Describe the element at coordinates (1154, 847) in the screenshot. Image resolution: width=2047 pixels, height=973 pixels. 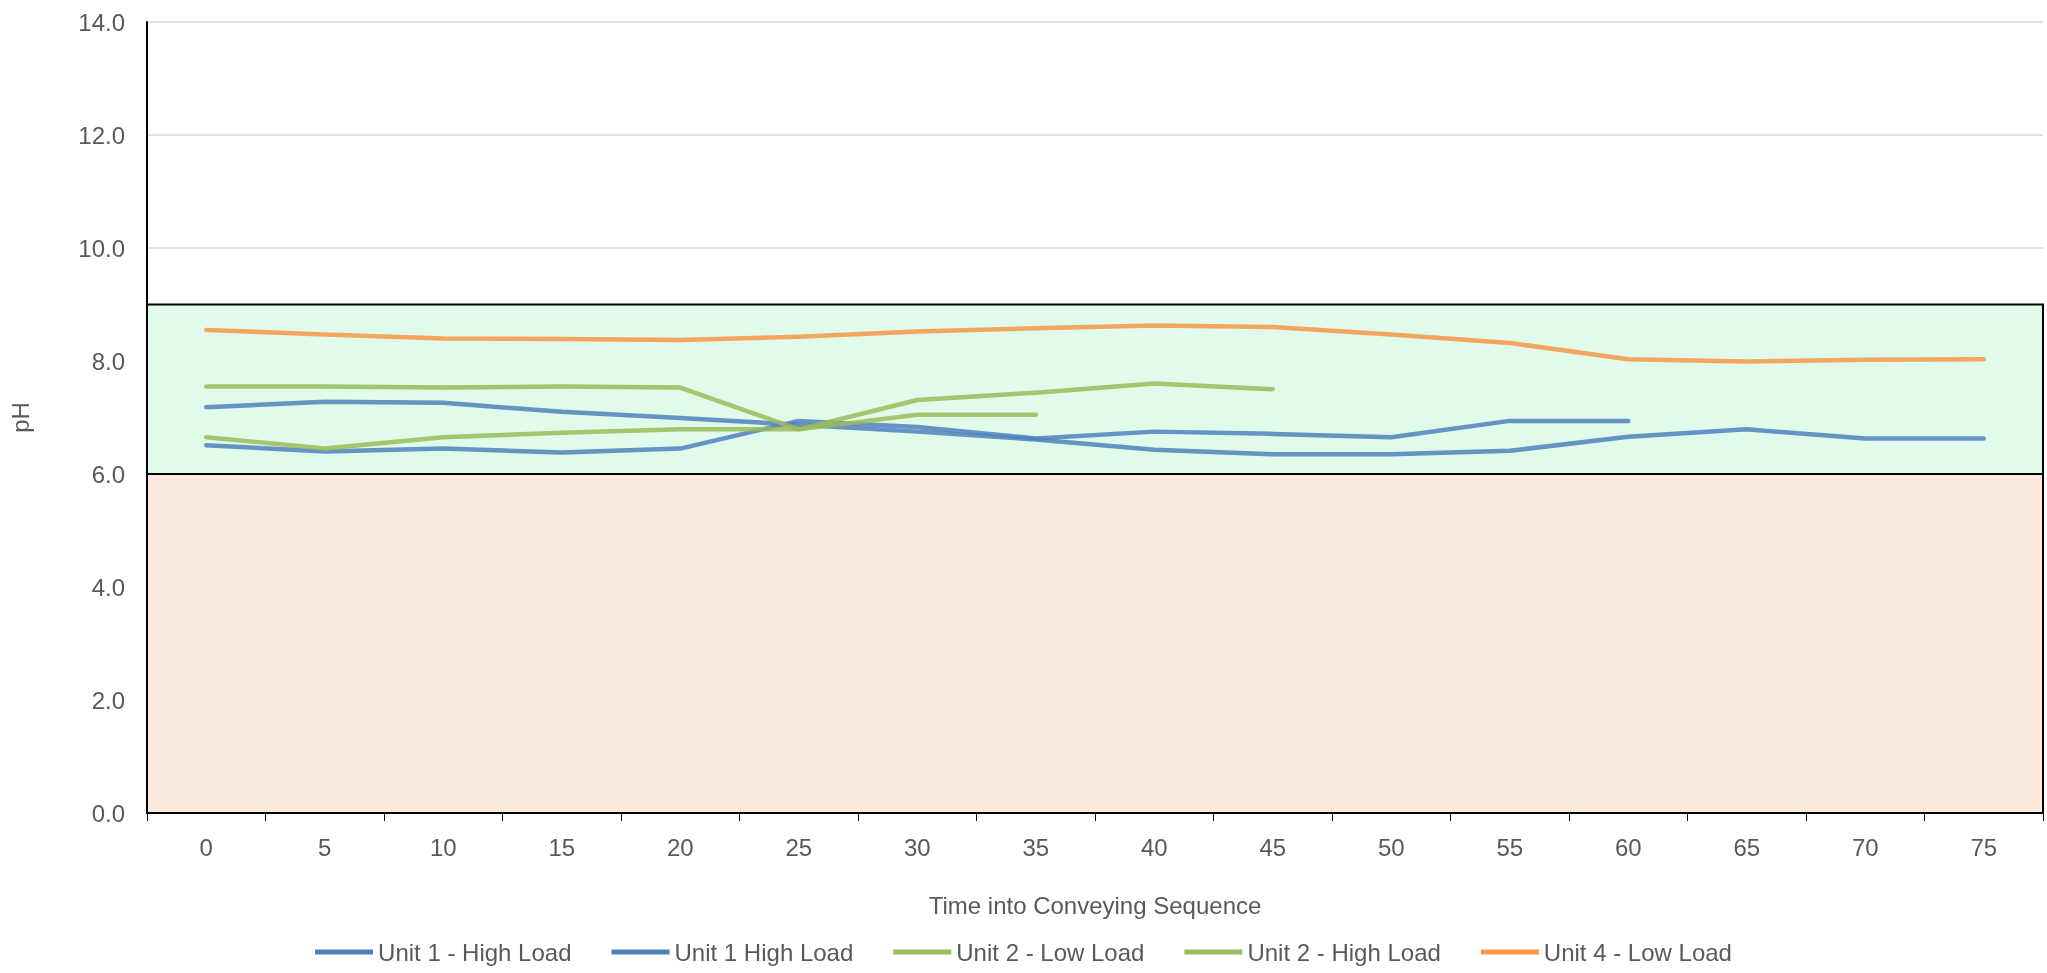
I see `x-tick-label: 40` at that location.